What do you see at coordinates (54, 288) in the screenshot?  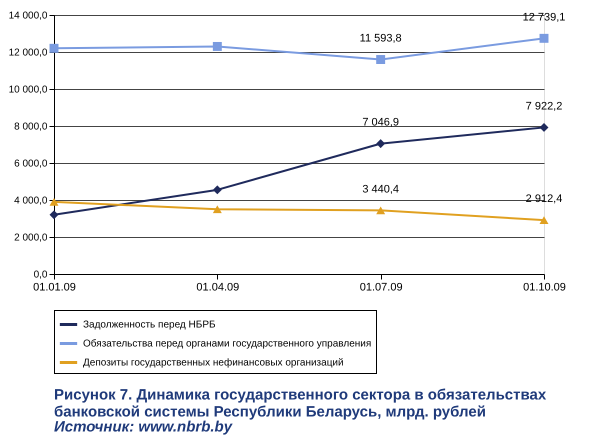 I see `x-tick-label: 01.01.09` at bounding box center [54, 288].